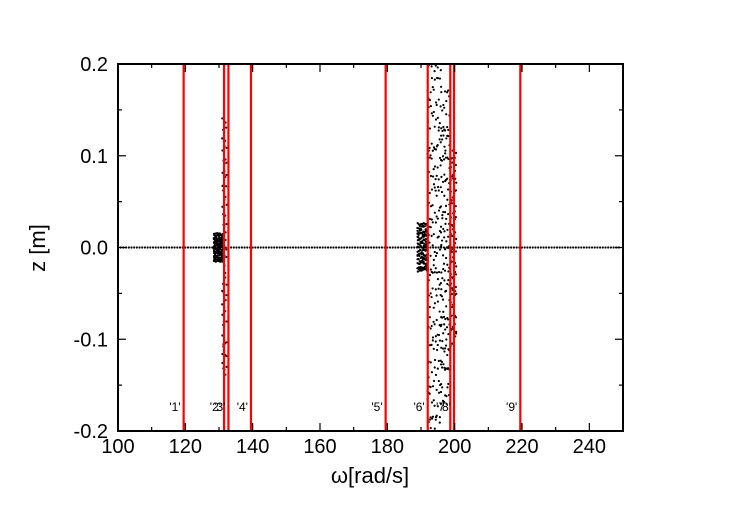  Describe the element at coordinates (418, 407) in the screenshot. I see `vertical-marker-label: '6'` at that location.